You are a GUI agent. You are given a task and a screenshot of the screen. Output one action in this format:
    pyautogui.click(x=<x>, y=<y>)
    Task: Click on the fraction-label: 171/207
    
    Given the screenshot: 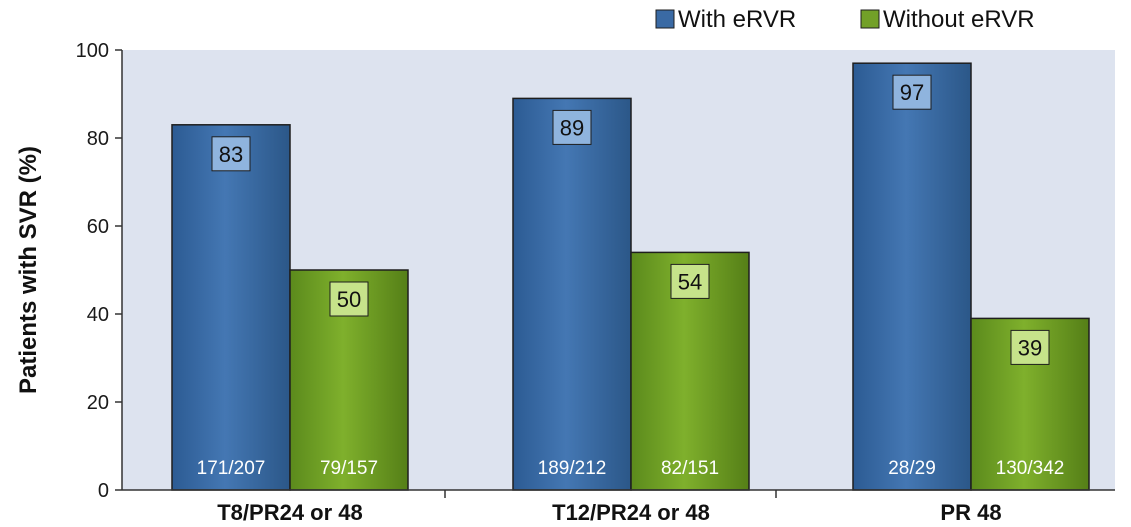 What is the action you would take?
    pyautogui.click(x=231, y=468)
    